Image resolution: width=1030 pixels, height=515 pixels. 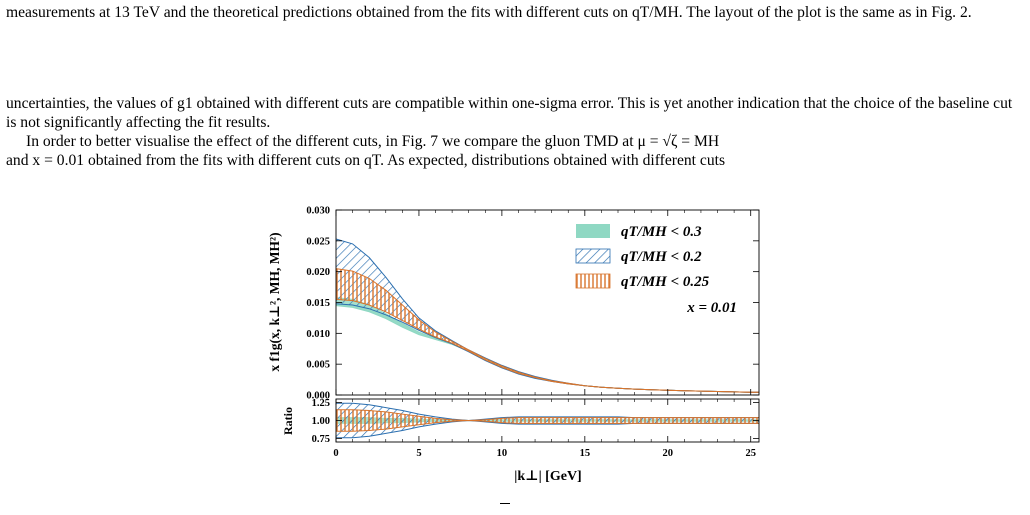 What do you see at coordinates (547, 345) in the screenshot?
I see `main-band-2-lower-edge` at bounding box center [547, 345].